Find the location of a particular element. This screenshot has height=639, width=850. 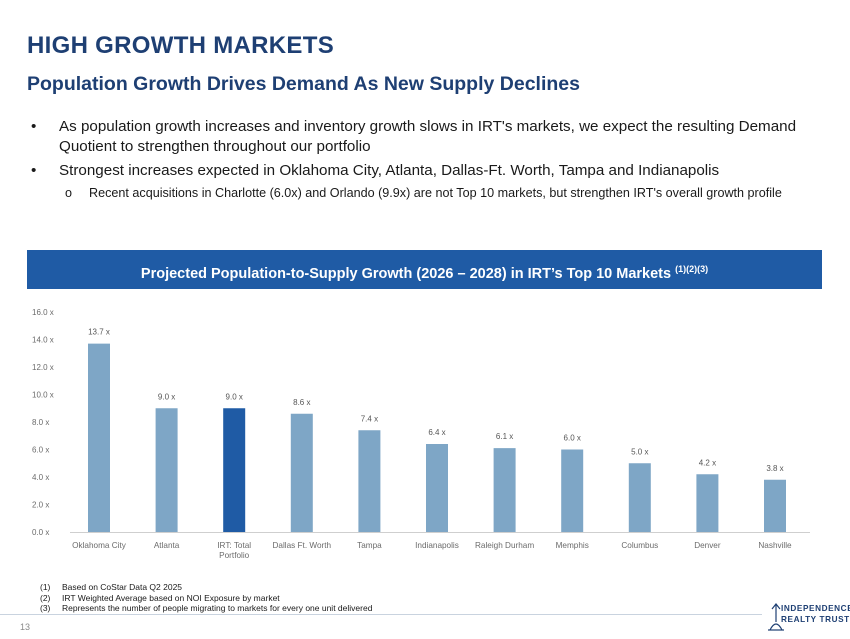

sub-bullet-marker: o is located at coordinates (69, 193).